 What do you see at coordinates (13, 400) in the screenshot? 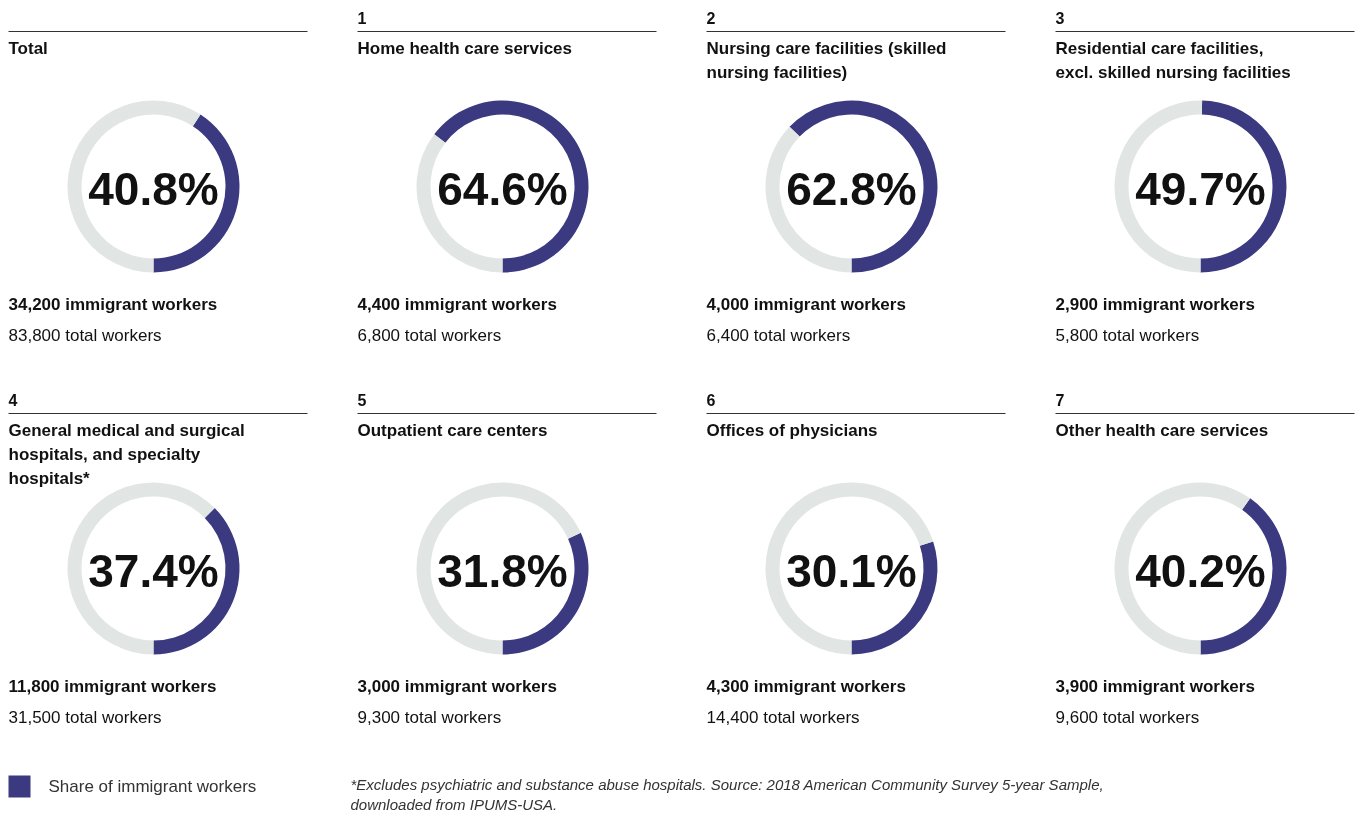
I see `chart-subtitle: 4` at bounding box center [13, 400].